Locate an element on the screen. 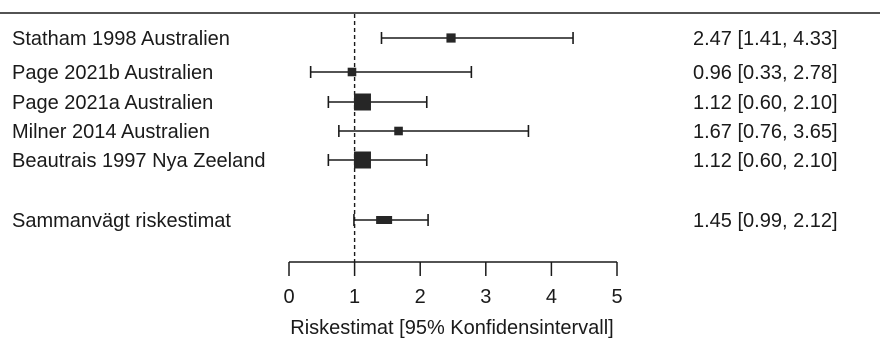 The width and height of the screenshot is (880, 344). x-tick-label: 4 is located at coordinates (551, 297).